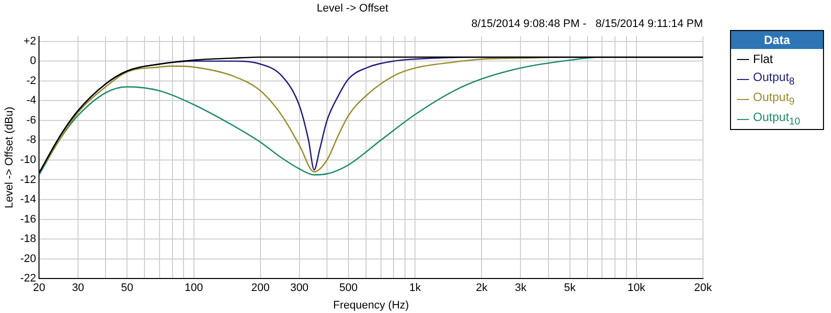 The image size is (831, 313). What do you see at coordinates (520, 288) in the screenshot?
I see `x-tick-label: 3k` at bounding box center [520, 288].